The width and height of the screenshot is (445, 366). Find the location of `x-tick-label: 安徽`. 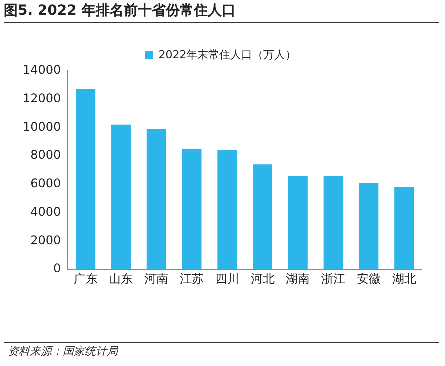

x-tick-label: 安徽 is located at coordinates (368, 279).